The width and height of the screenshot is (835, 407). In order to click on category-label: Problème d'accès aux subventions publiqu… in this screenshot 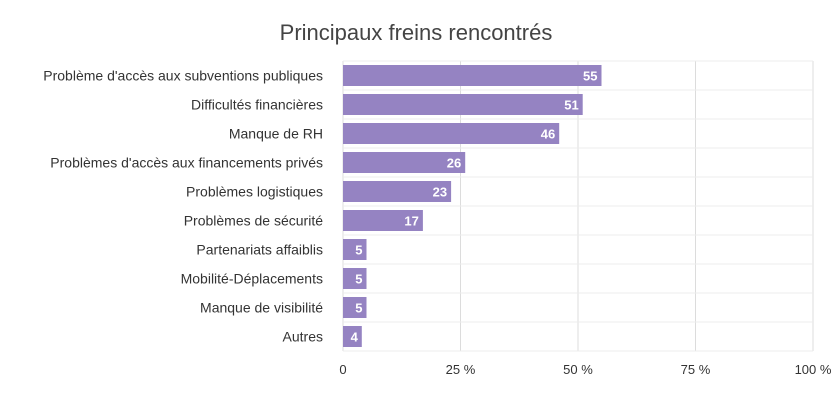, I will do `click(183, 76)`.